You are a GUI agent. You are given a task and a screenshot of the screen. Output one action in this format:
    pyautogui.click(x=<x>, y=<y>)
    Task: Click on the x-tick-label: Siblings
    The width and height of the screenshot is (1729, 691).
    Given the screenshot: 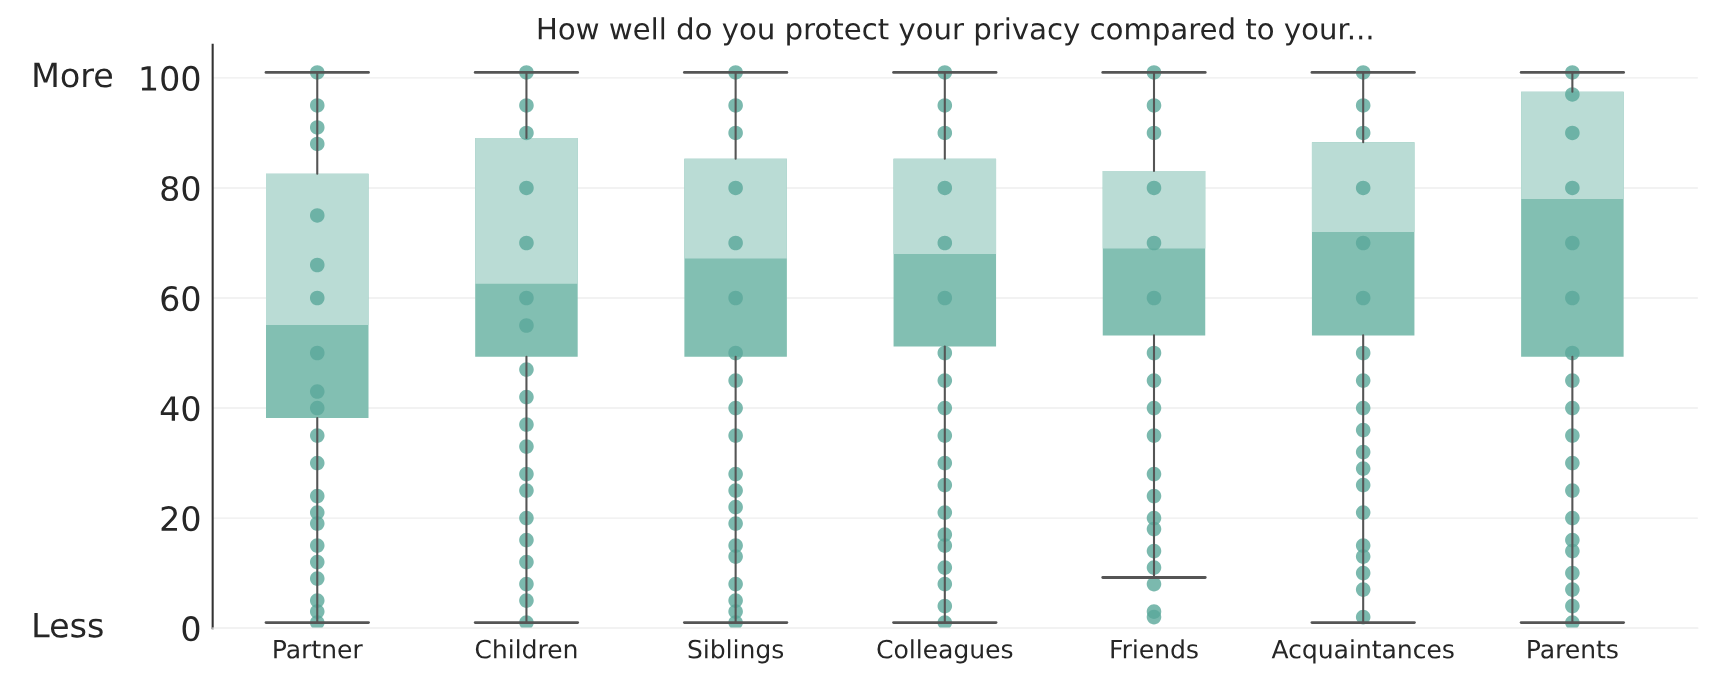 What is the action you would take?
    pyautogui.click(x=736, y=651)
    